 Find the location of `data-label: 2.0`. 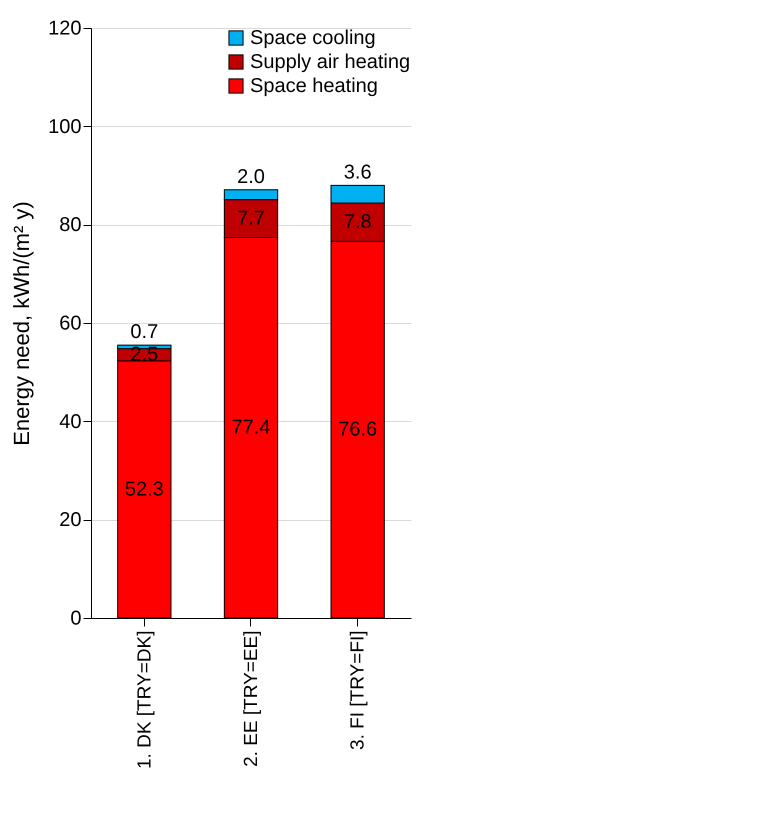

data-label: 2.0 is located at coordinates (251, 177).